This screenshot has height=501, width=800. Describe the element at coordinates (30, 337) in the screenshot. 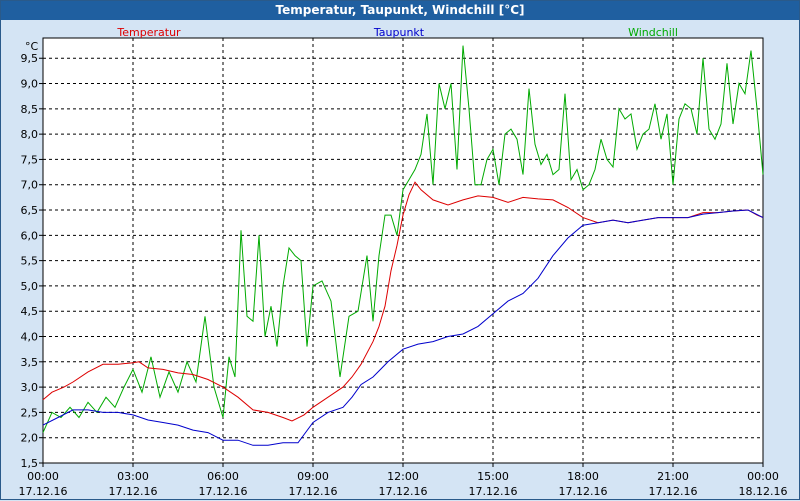

I see `y-tick-label: 4,0` at that location.